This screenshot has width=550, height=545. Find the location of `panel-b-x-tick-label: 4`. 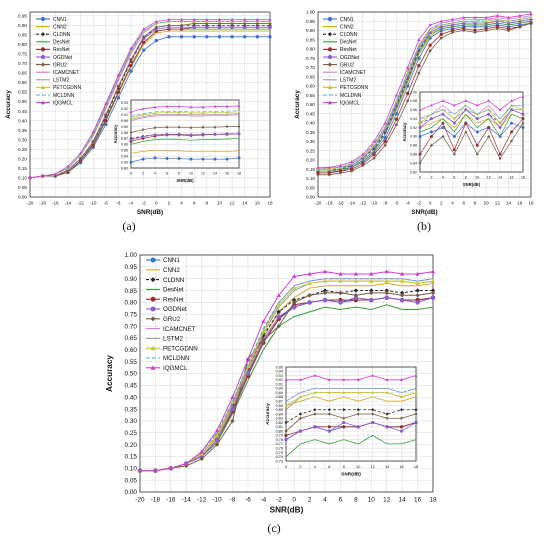

panel-b-x-tick-label: 4 is located at coordinates (452, 203).